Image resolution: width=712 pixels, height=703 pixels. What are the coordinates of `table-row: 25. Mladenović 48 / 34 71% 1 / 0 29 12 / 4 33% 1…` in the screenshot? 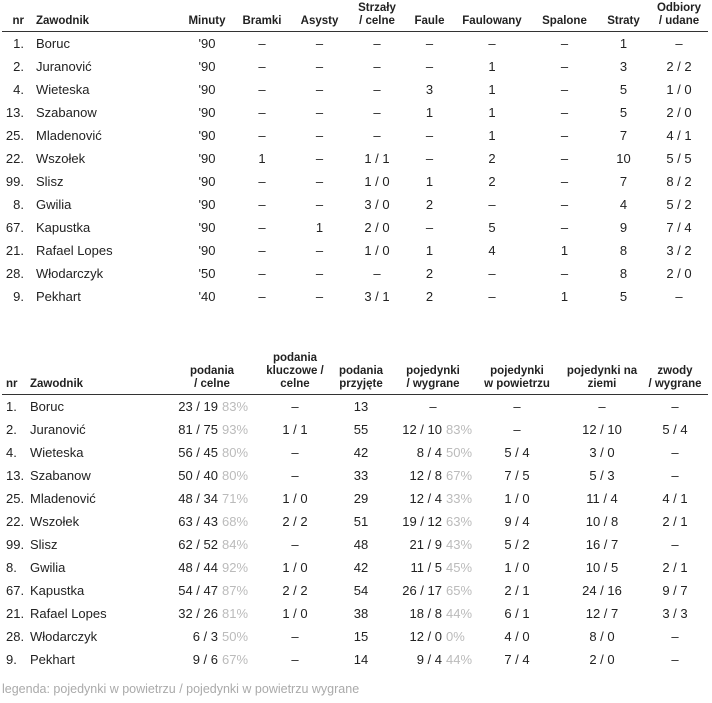 It's located at (355, 498).